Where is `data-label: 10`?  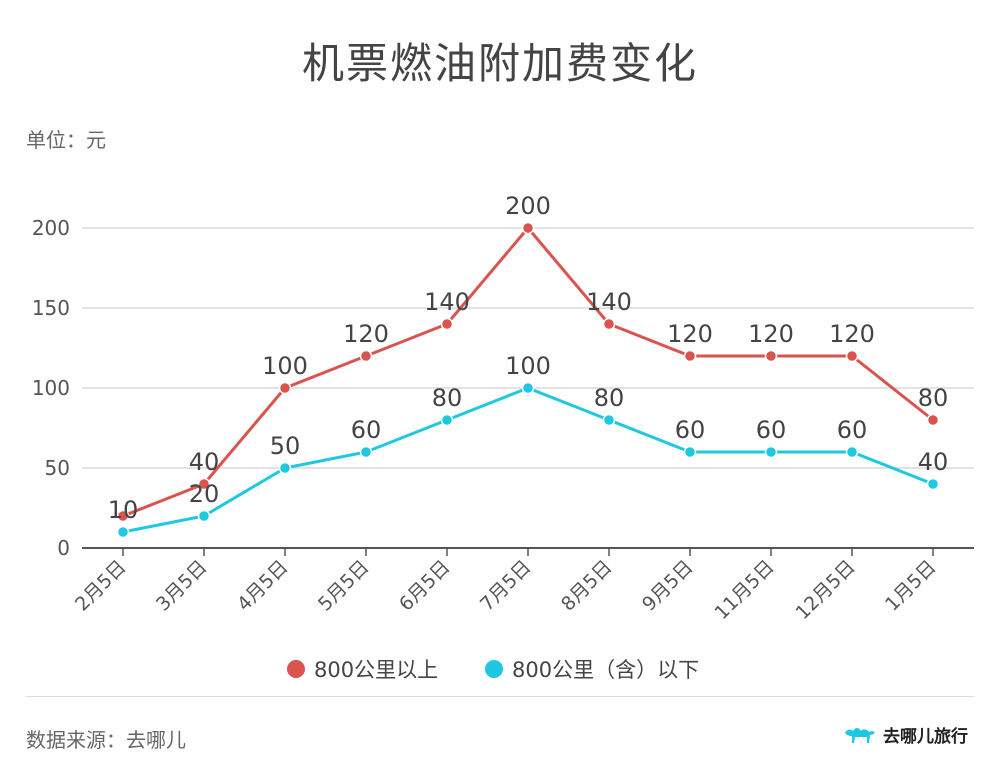
data-label: 10 is located at coordinates (123, 510).